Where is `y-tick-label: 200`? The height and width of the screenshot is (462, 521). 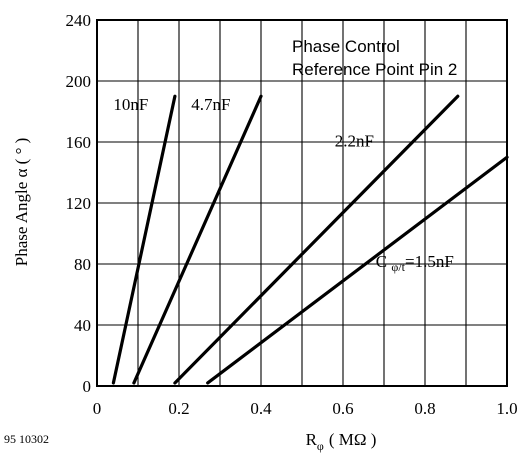 y-tick-label: 200 is located at coordinates (79, 81).